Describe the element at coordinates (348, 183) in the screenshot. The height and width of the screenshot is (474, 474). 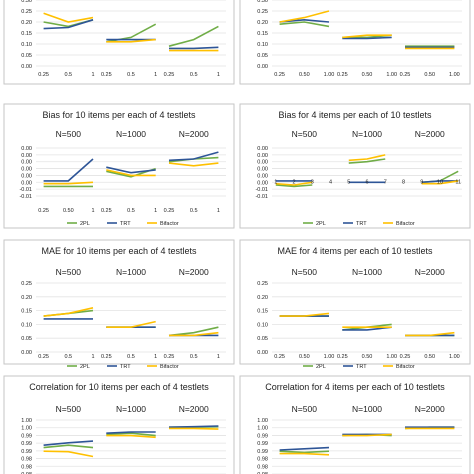
I see `x-tick-label: 5` at that location.